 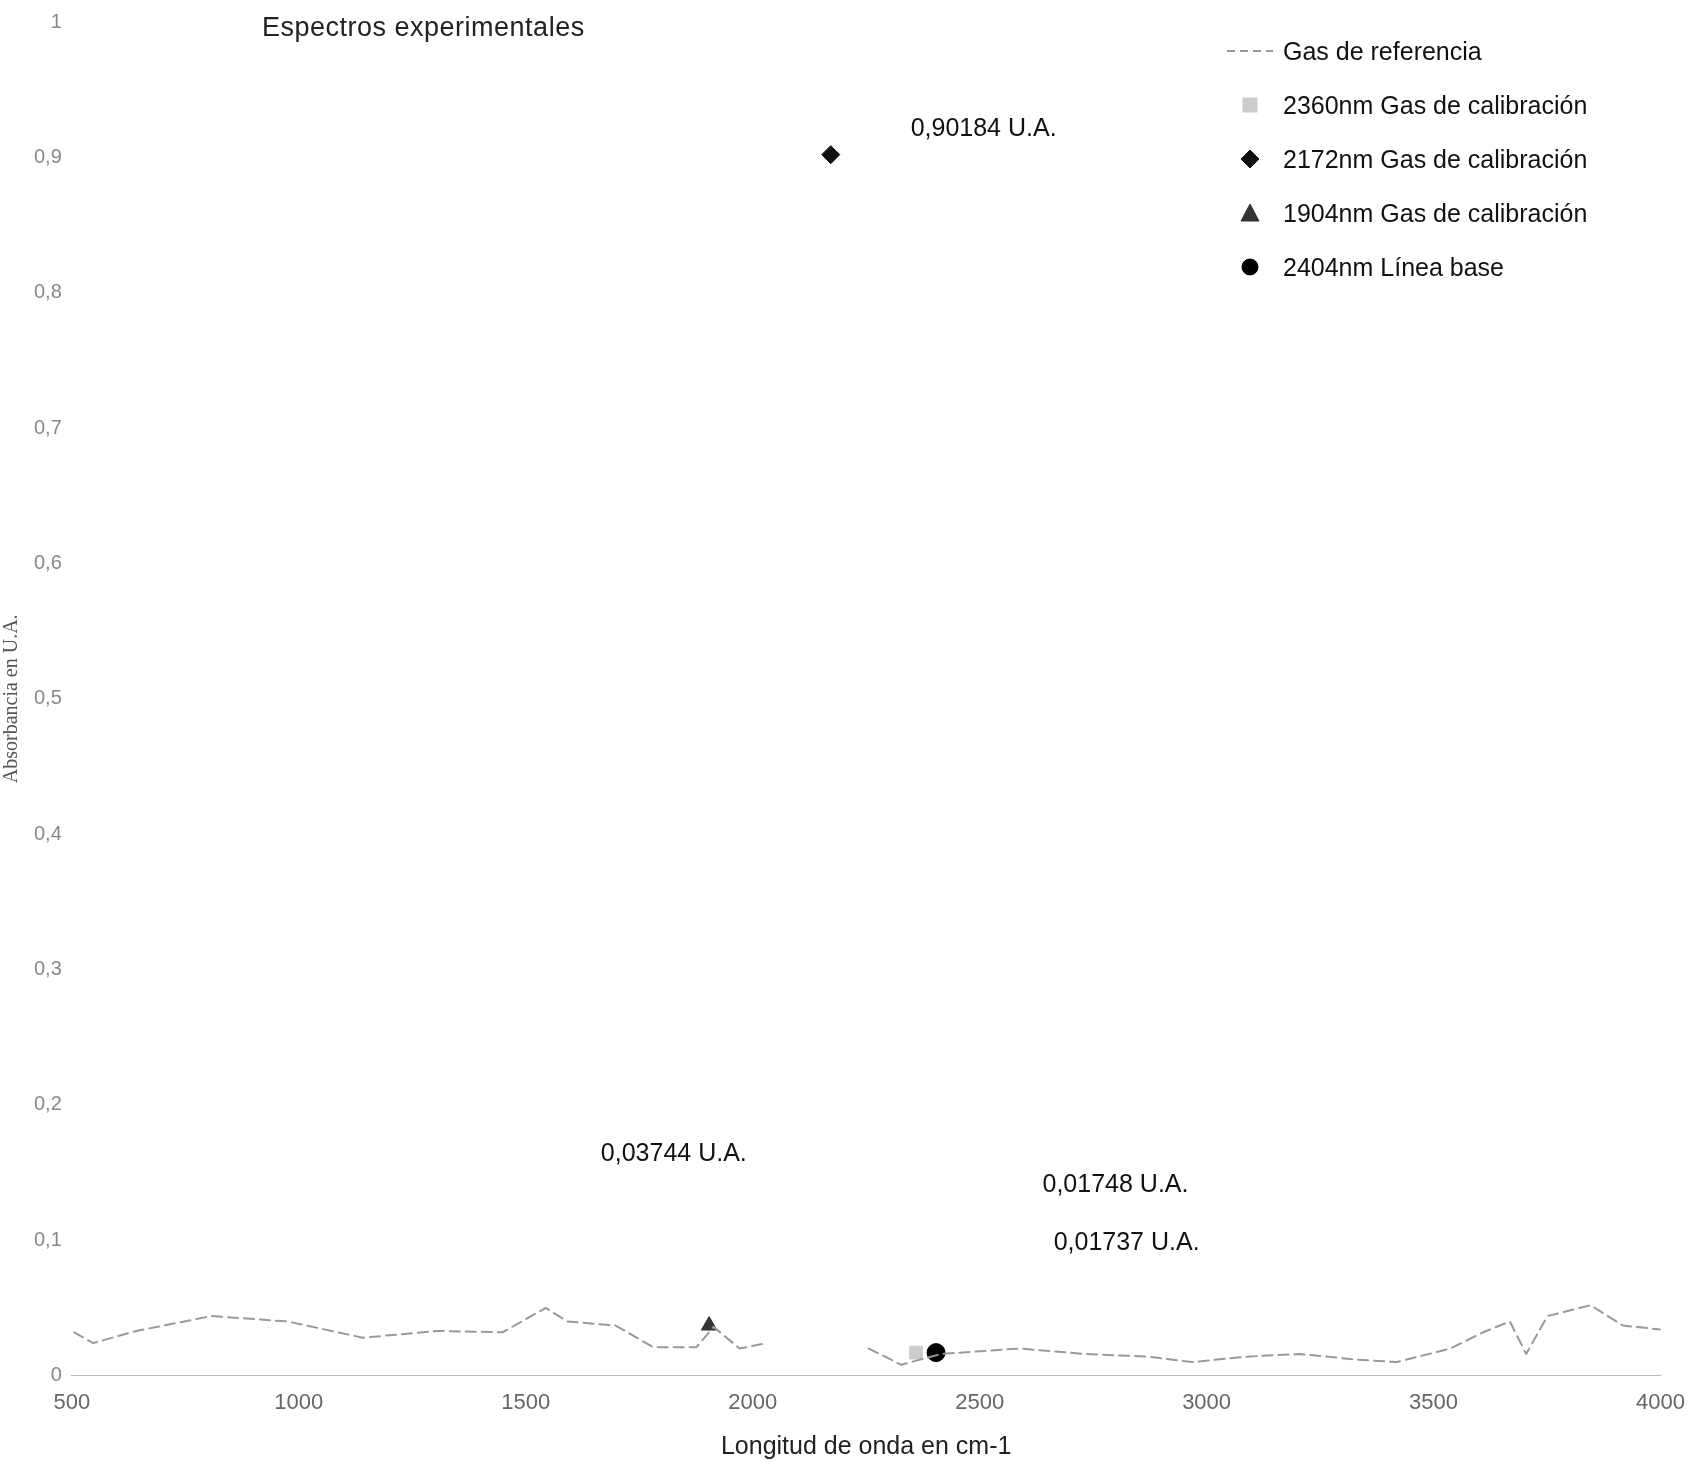 What do you see at coordinates (299, 1401) in the screenshot?
I see `x-tick-label: 1000` at bounding box center [299, 1401].